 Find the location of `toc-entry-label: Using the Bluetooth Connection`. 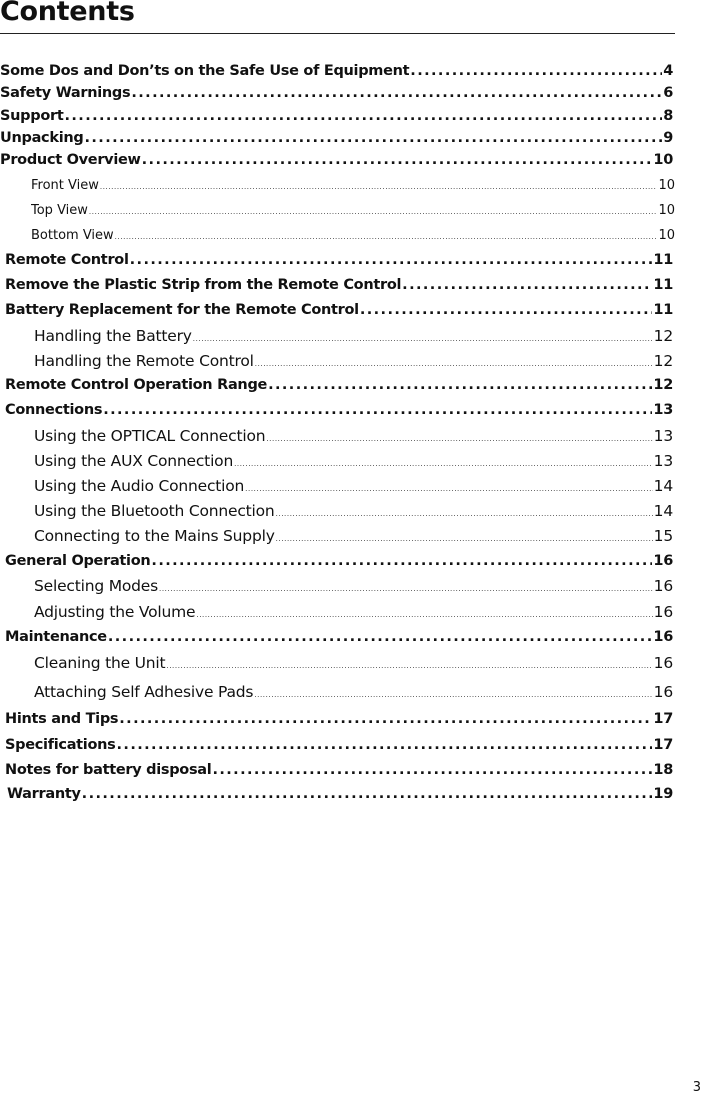

toc-entry-label: Using the Bluetooth Connection is located at coordinates (154, 511).